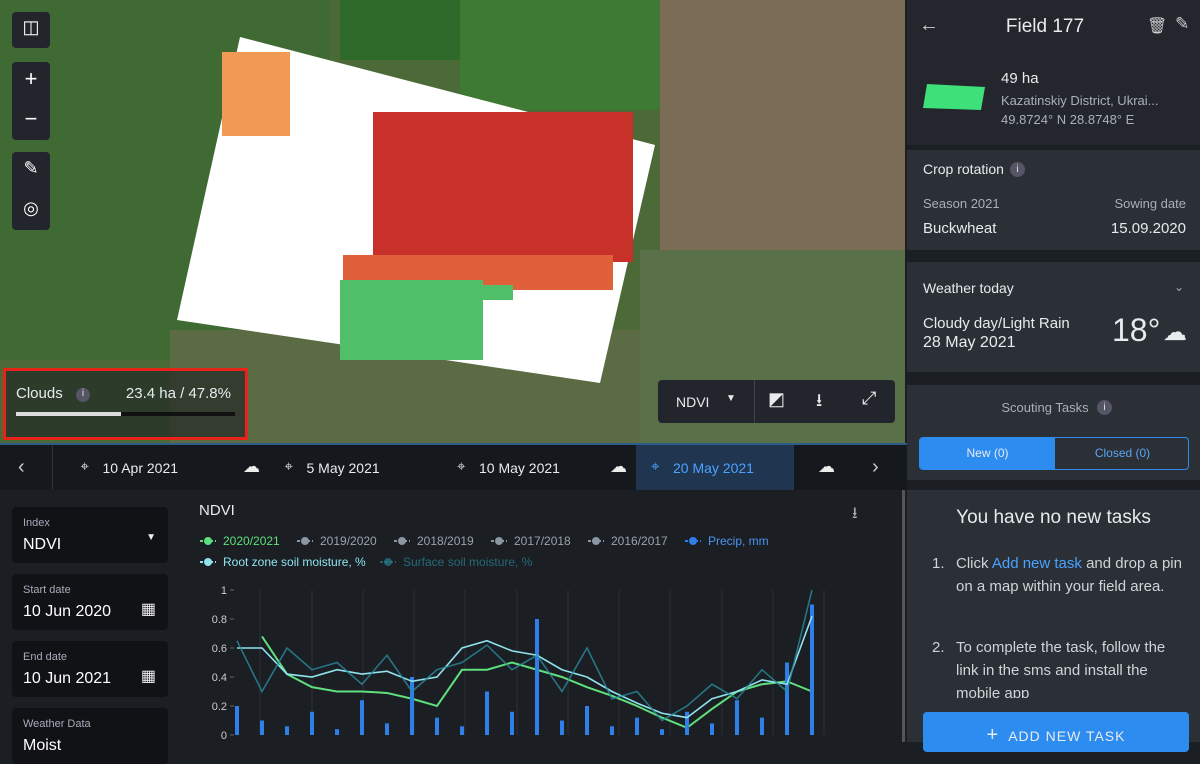  I want to click on zoom-controls: + −, so click(31, 101).